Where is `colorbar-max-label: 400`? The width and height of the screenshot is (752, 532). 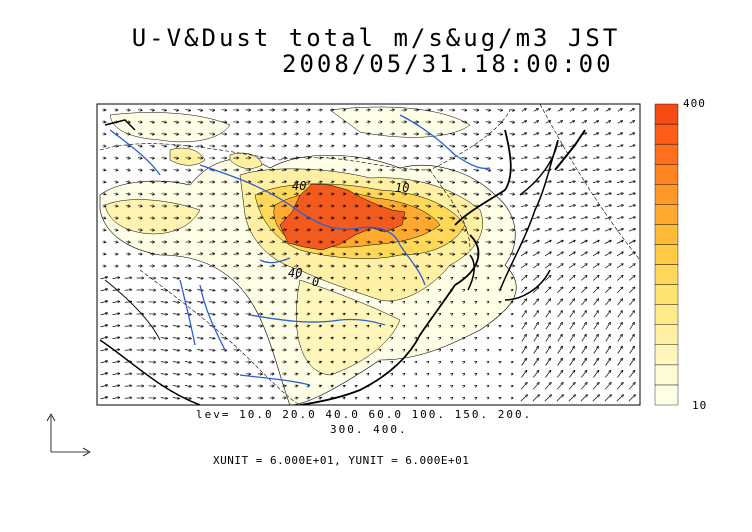
colorbar-max-label: 400 is located at coordinates (694, 103).